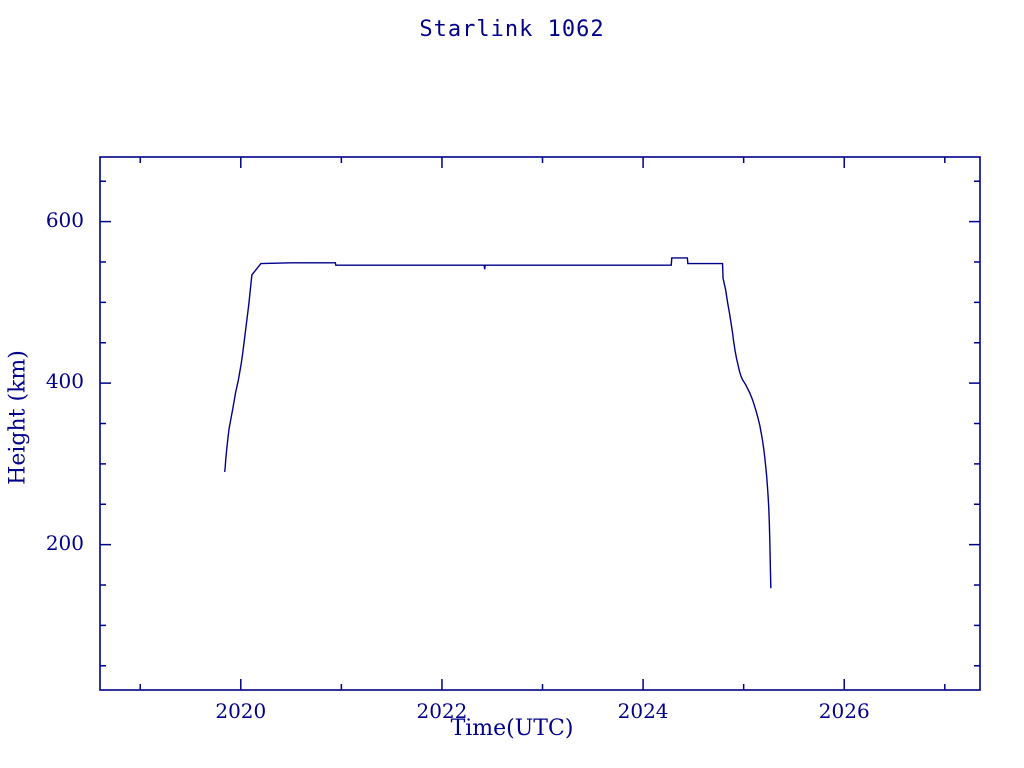 This screenshot has height=768, width=1024. What do you see at coordinates (643, 711) in the screenshot?
I see `x-axis-tick-label: 2024` at bounding box center [643, 711].